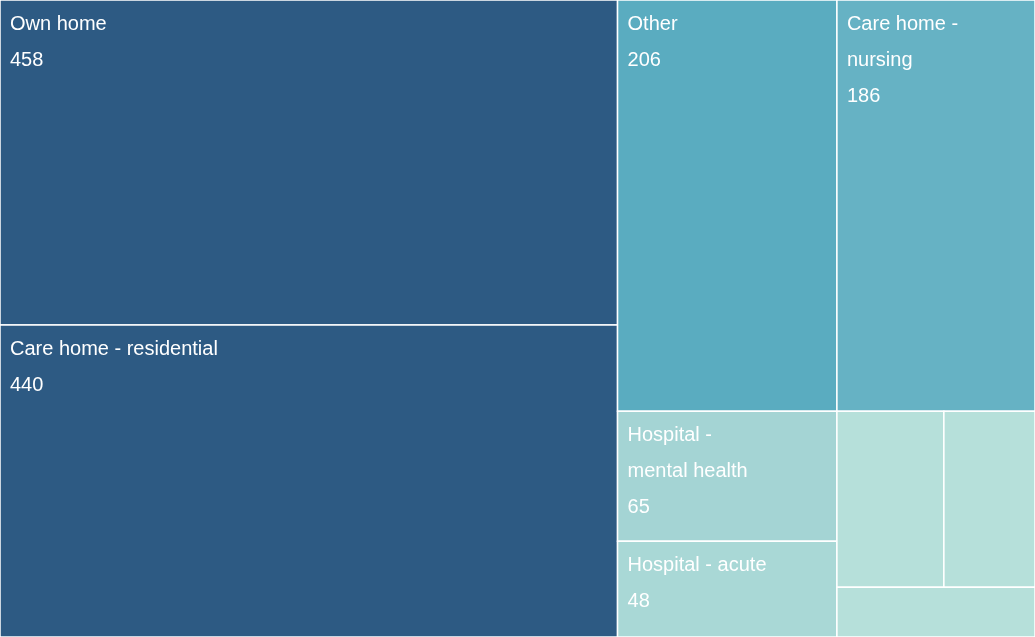 Image resolution: width=1035 pixels, height=637 pixels. What do you see at coordinates (697, 564) in the screenshot?
I see `category-label: Hospital - acute` at bounding box center [697, 564].